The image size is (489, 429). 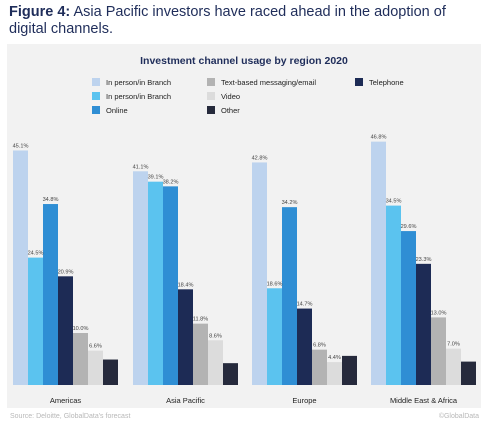 I want to click on copyright-note: ©GlobalData, so click(x=458, y=416).